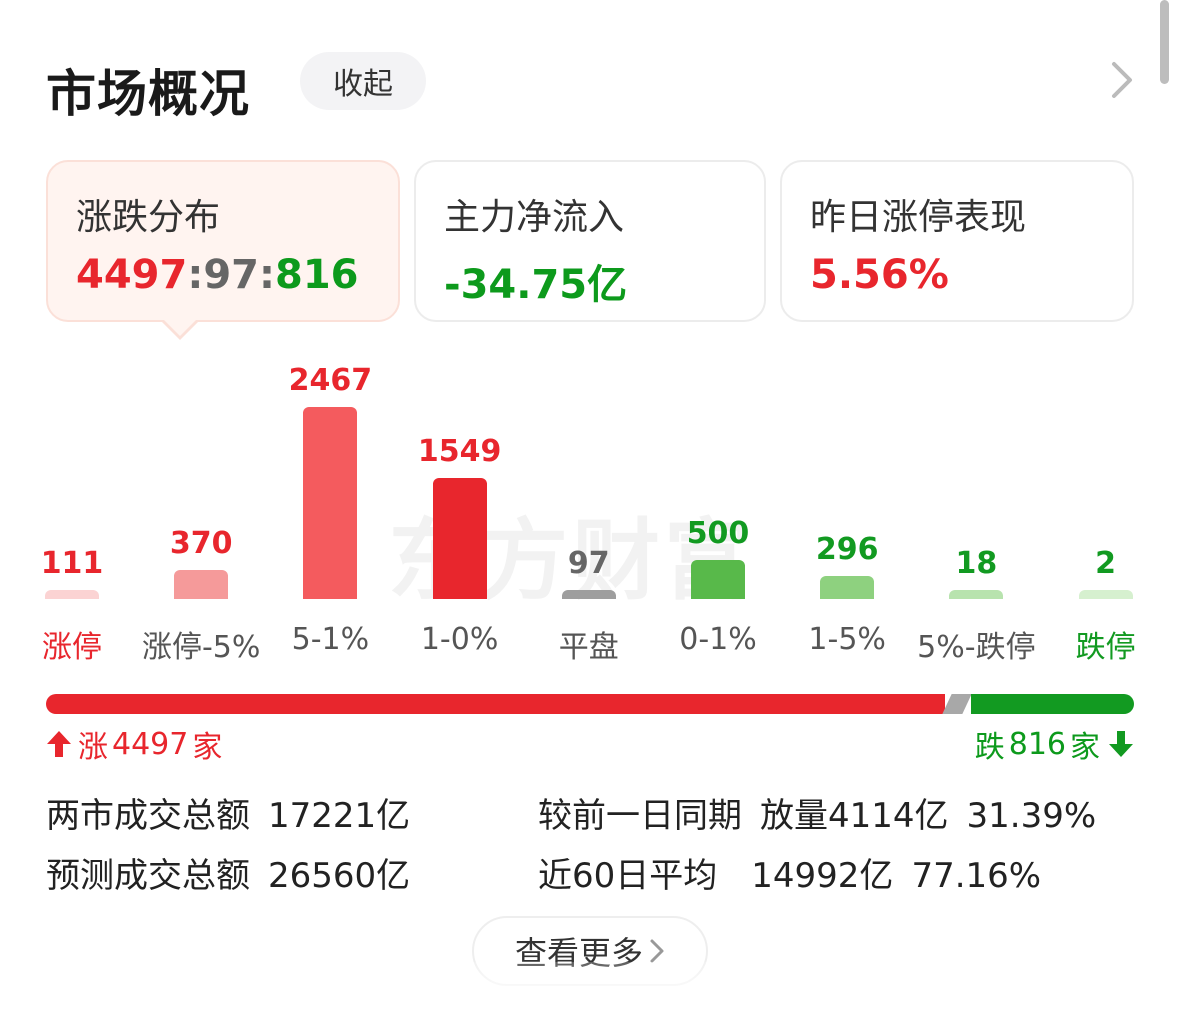 This screenshot has width=1179, height=1009. What do you see at coordinates (1031, 816) in the screenshot?
I see `compare-percent: 31.39%` at bounding box center [1031, 816].